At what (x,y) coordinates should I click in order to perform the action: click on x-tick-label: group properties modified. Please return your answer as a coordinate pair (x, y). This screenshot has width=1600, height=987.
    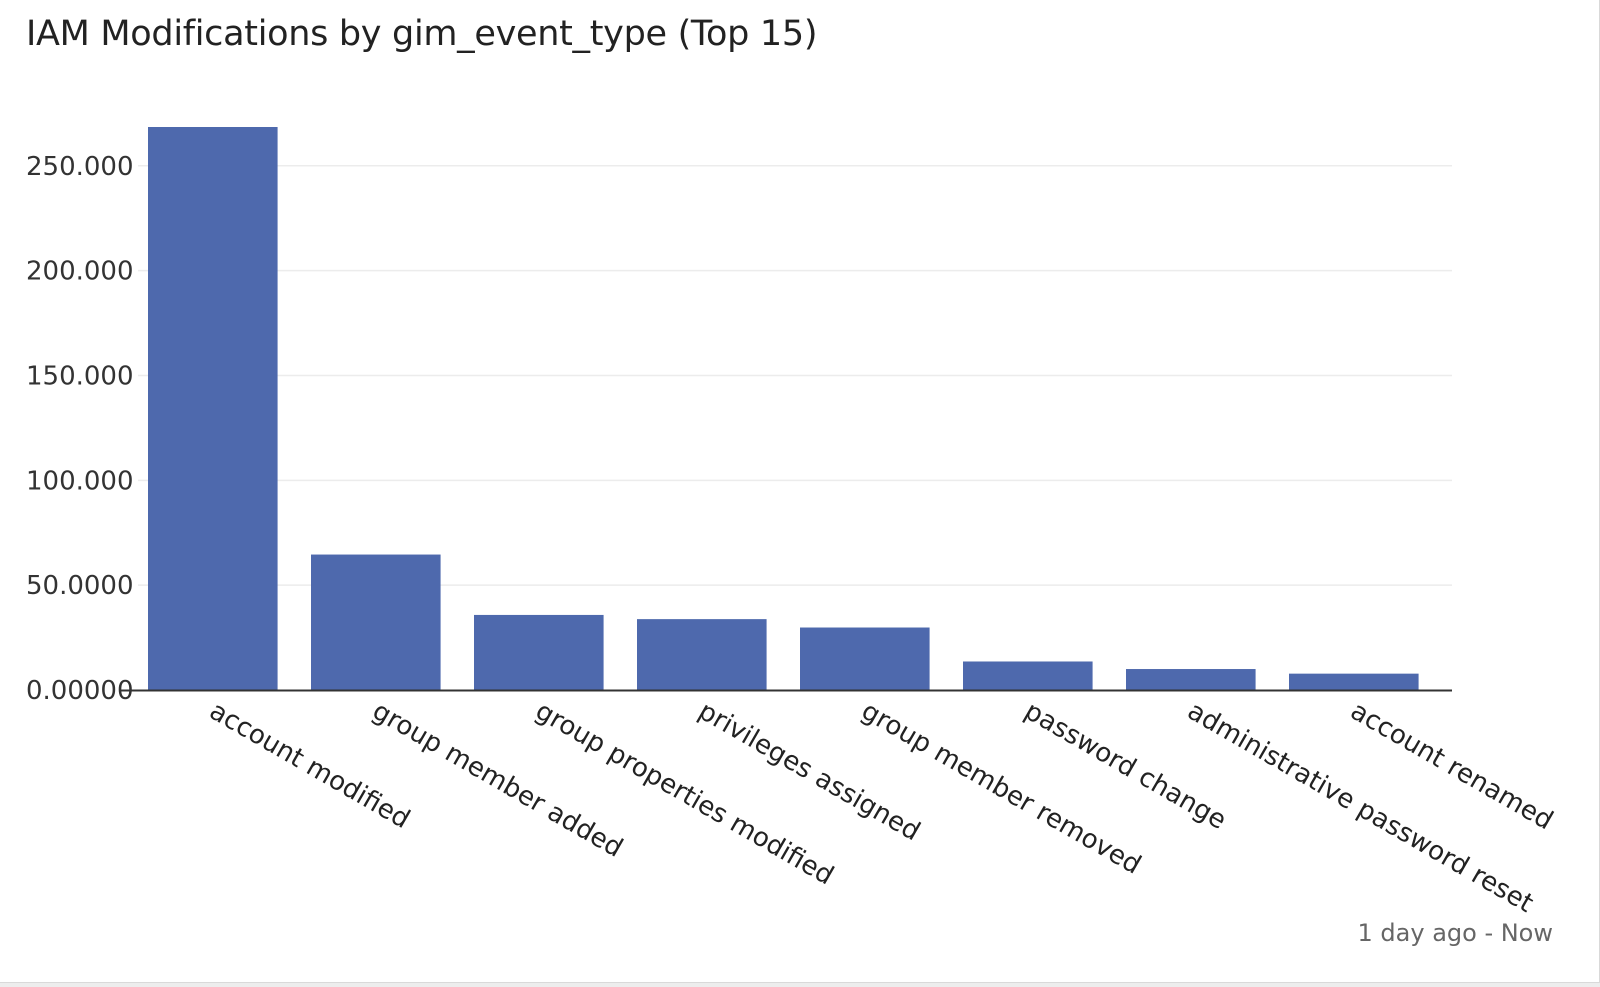
    Looking at the image, I should click on (684, 793).